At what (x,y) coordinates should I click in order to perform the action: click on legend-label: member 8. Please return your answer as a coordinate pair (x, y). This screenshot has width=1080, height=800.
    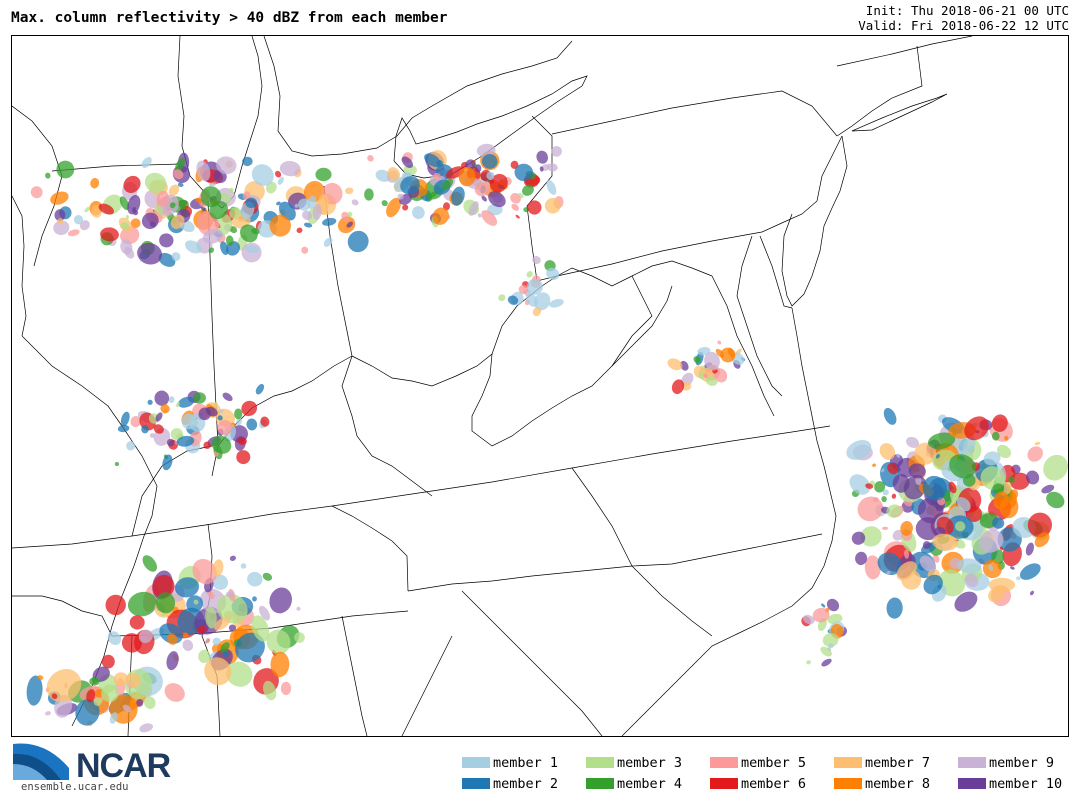
    Looking at the image, I should click on (898, 783).